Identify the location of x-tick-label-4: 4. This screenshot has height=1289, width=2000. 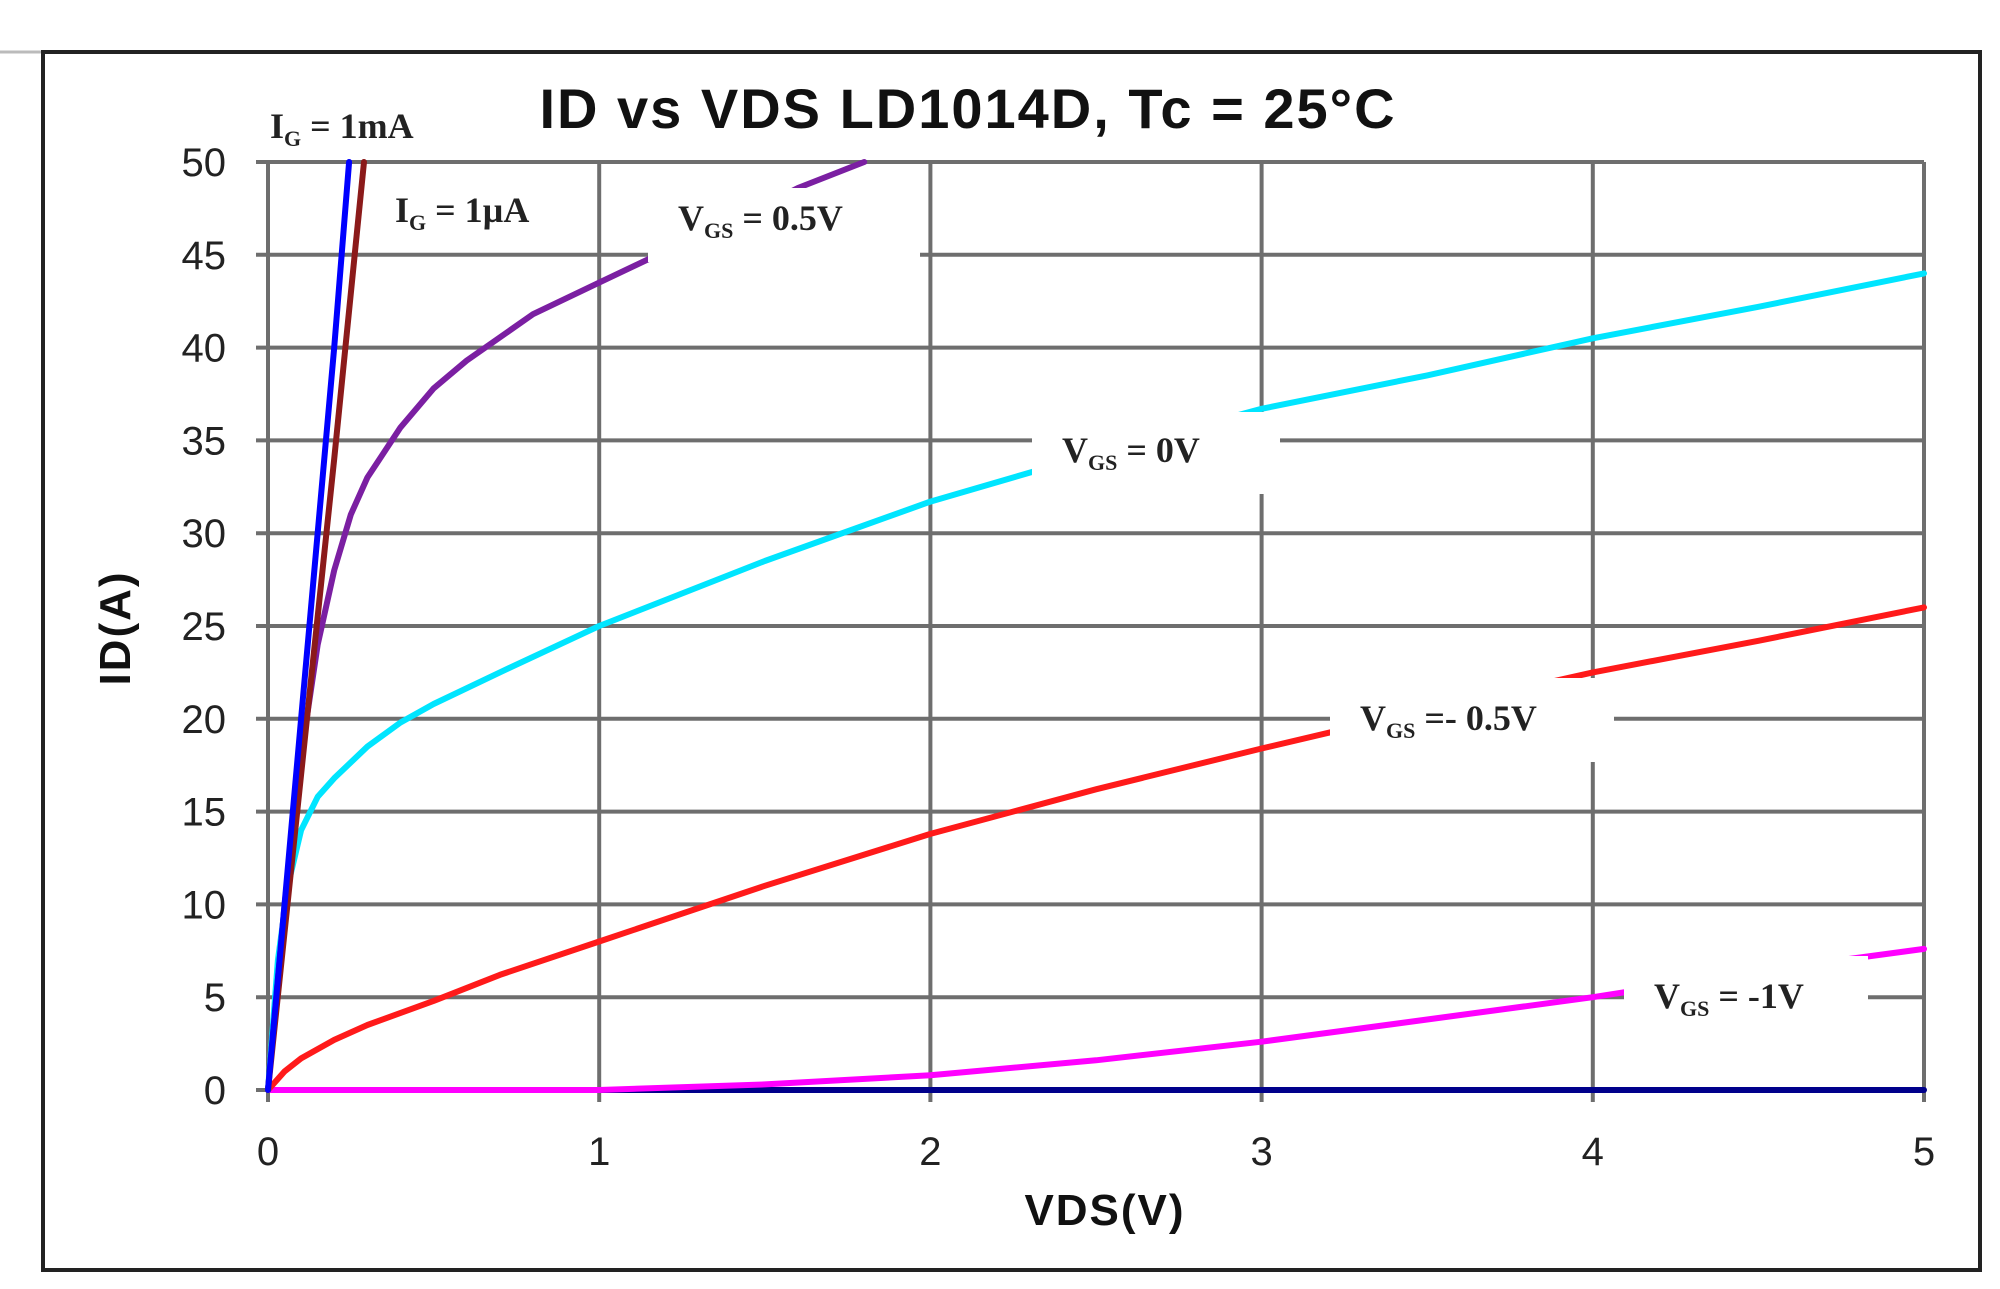
(1593, 1152).